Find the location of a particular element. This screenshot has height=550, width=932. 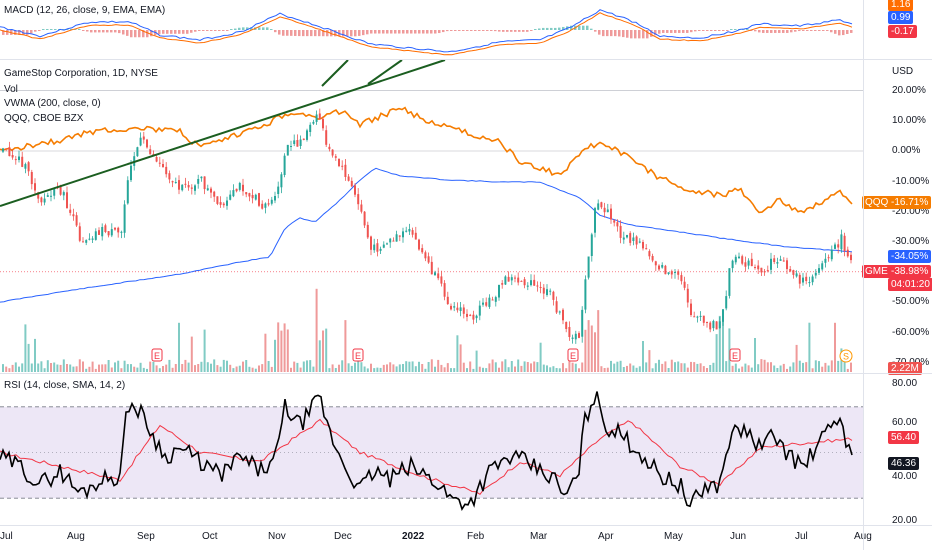

earnings-label: E is located at coordinates (157, 356).